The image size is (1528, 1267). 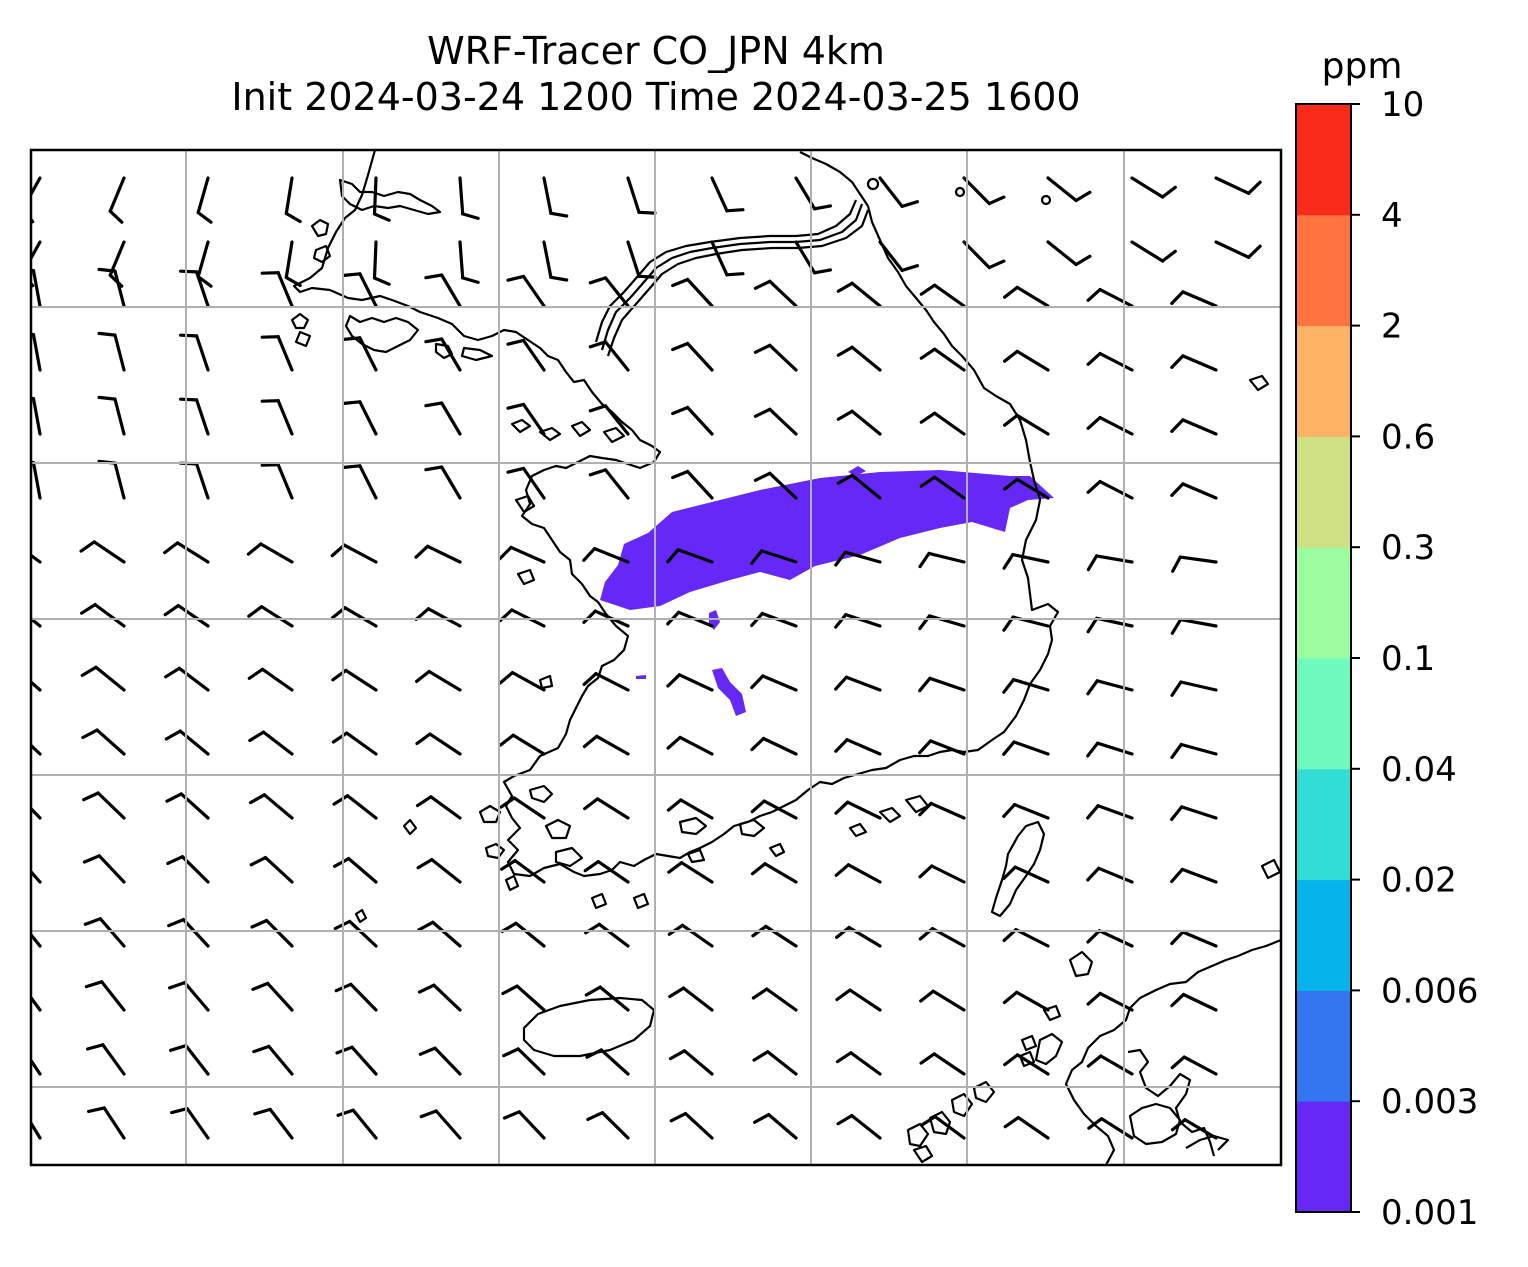 What do you see at coordinates (1402, 105) in the screenshot?
I see `colorbar-tick-label: 10` at bounding box center [1402, 105].